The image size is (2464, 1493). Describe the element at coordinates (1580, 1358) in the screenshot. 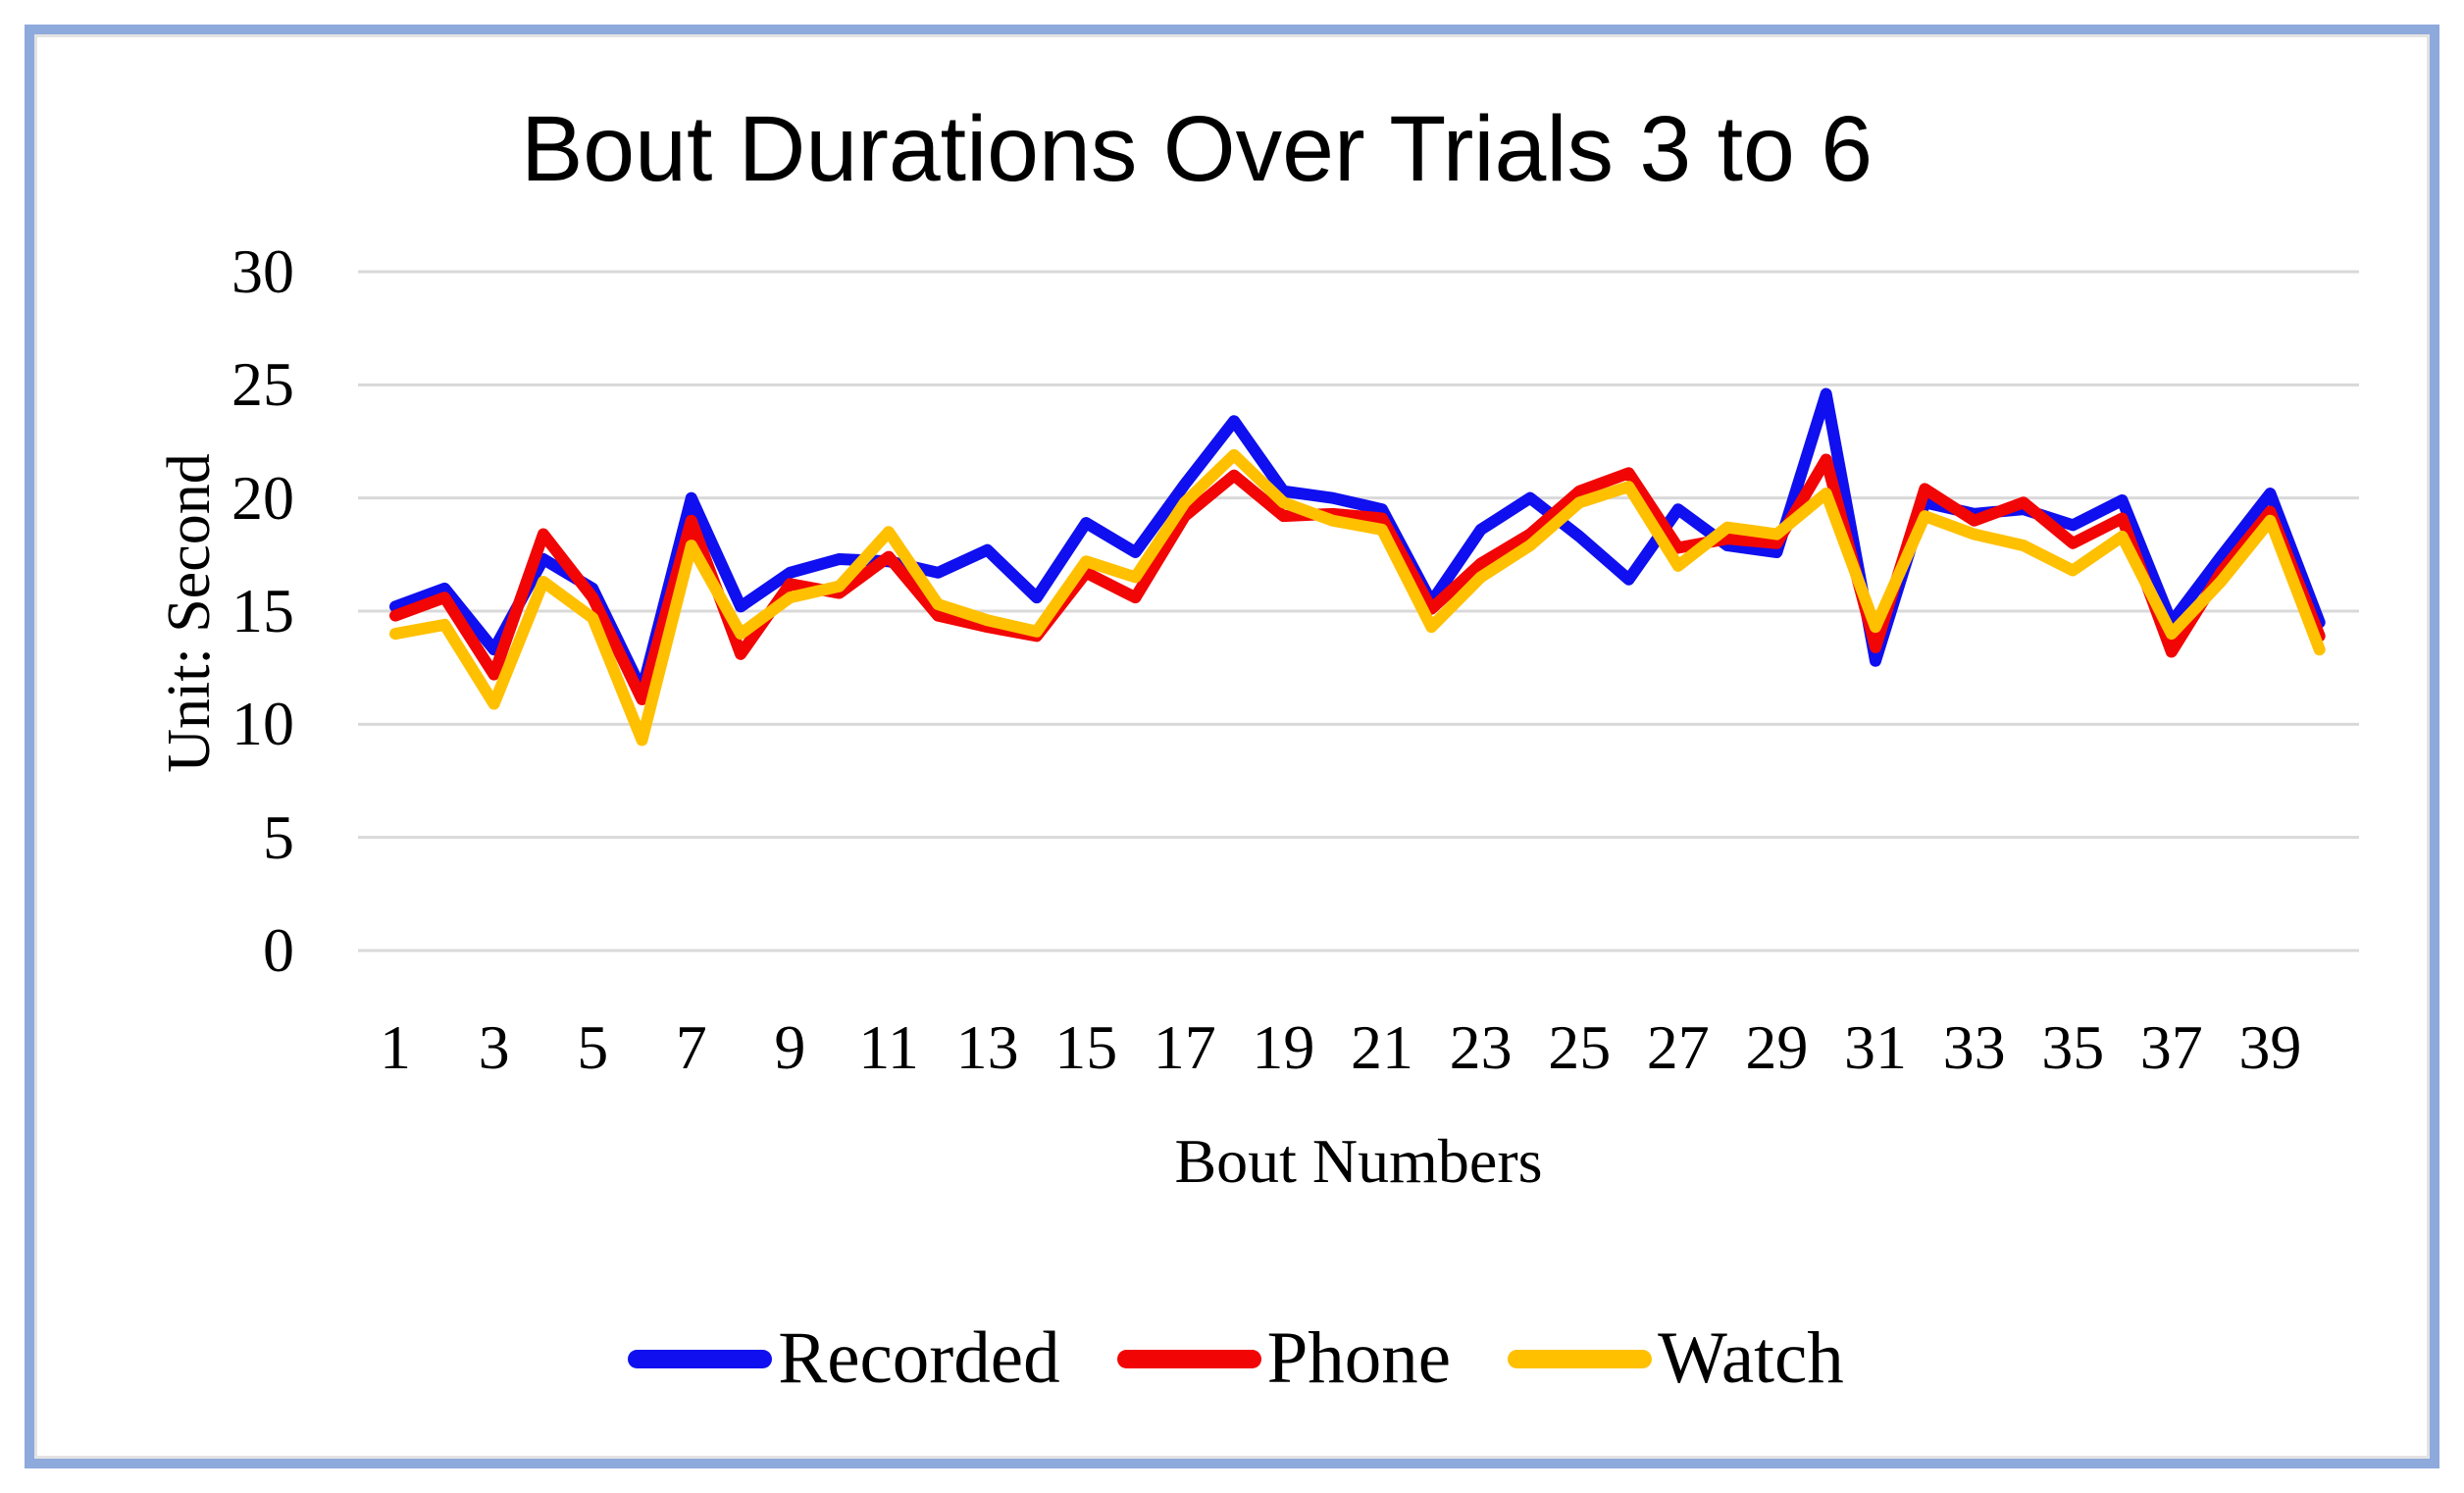

I see `watch-line-swatch-icon` at that location.